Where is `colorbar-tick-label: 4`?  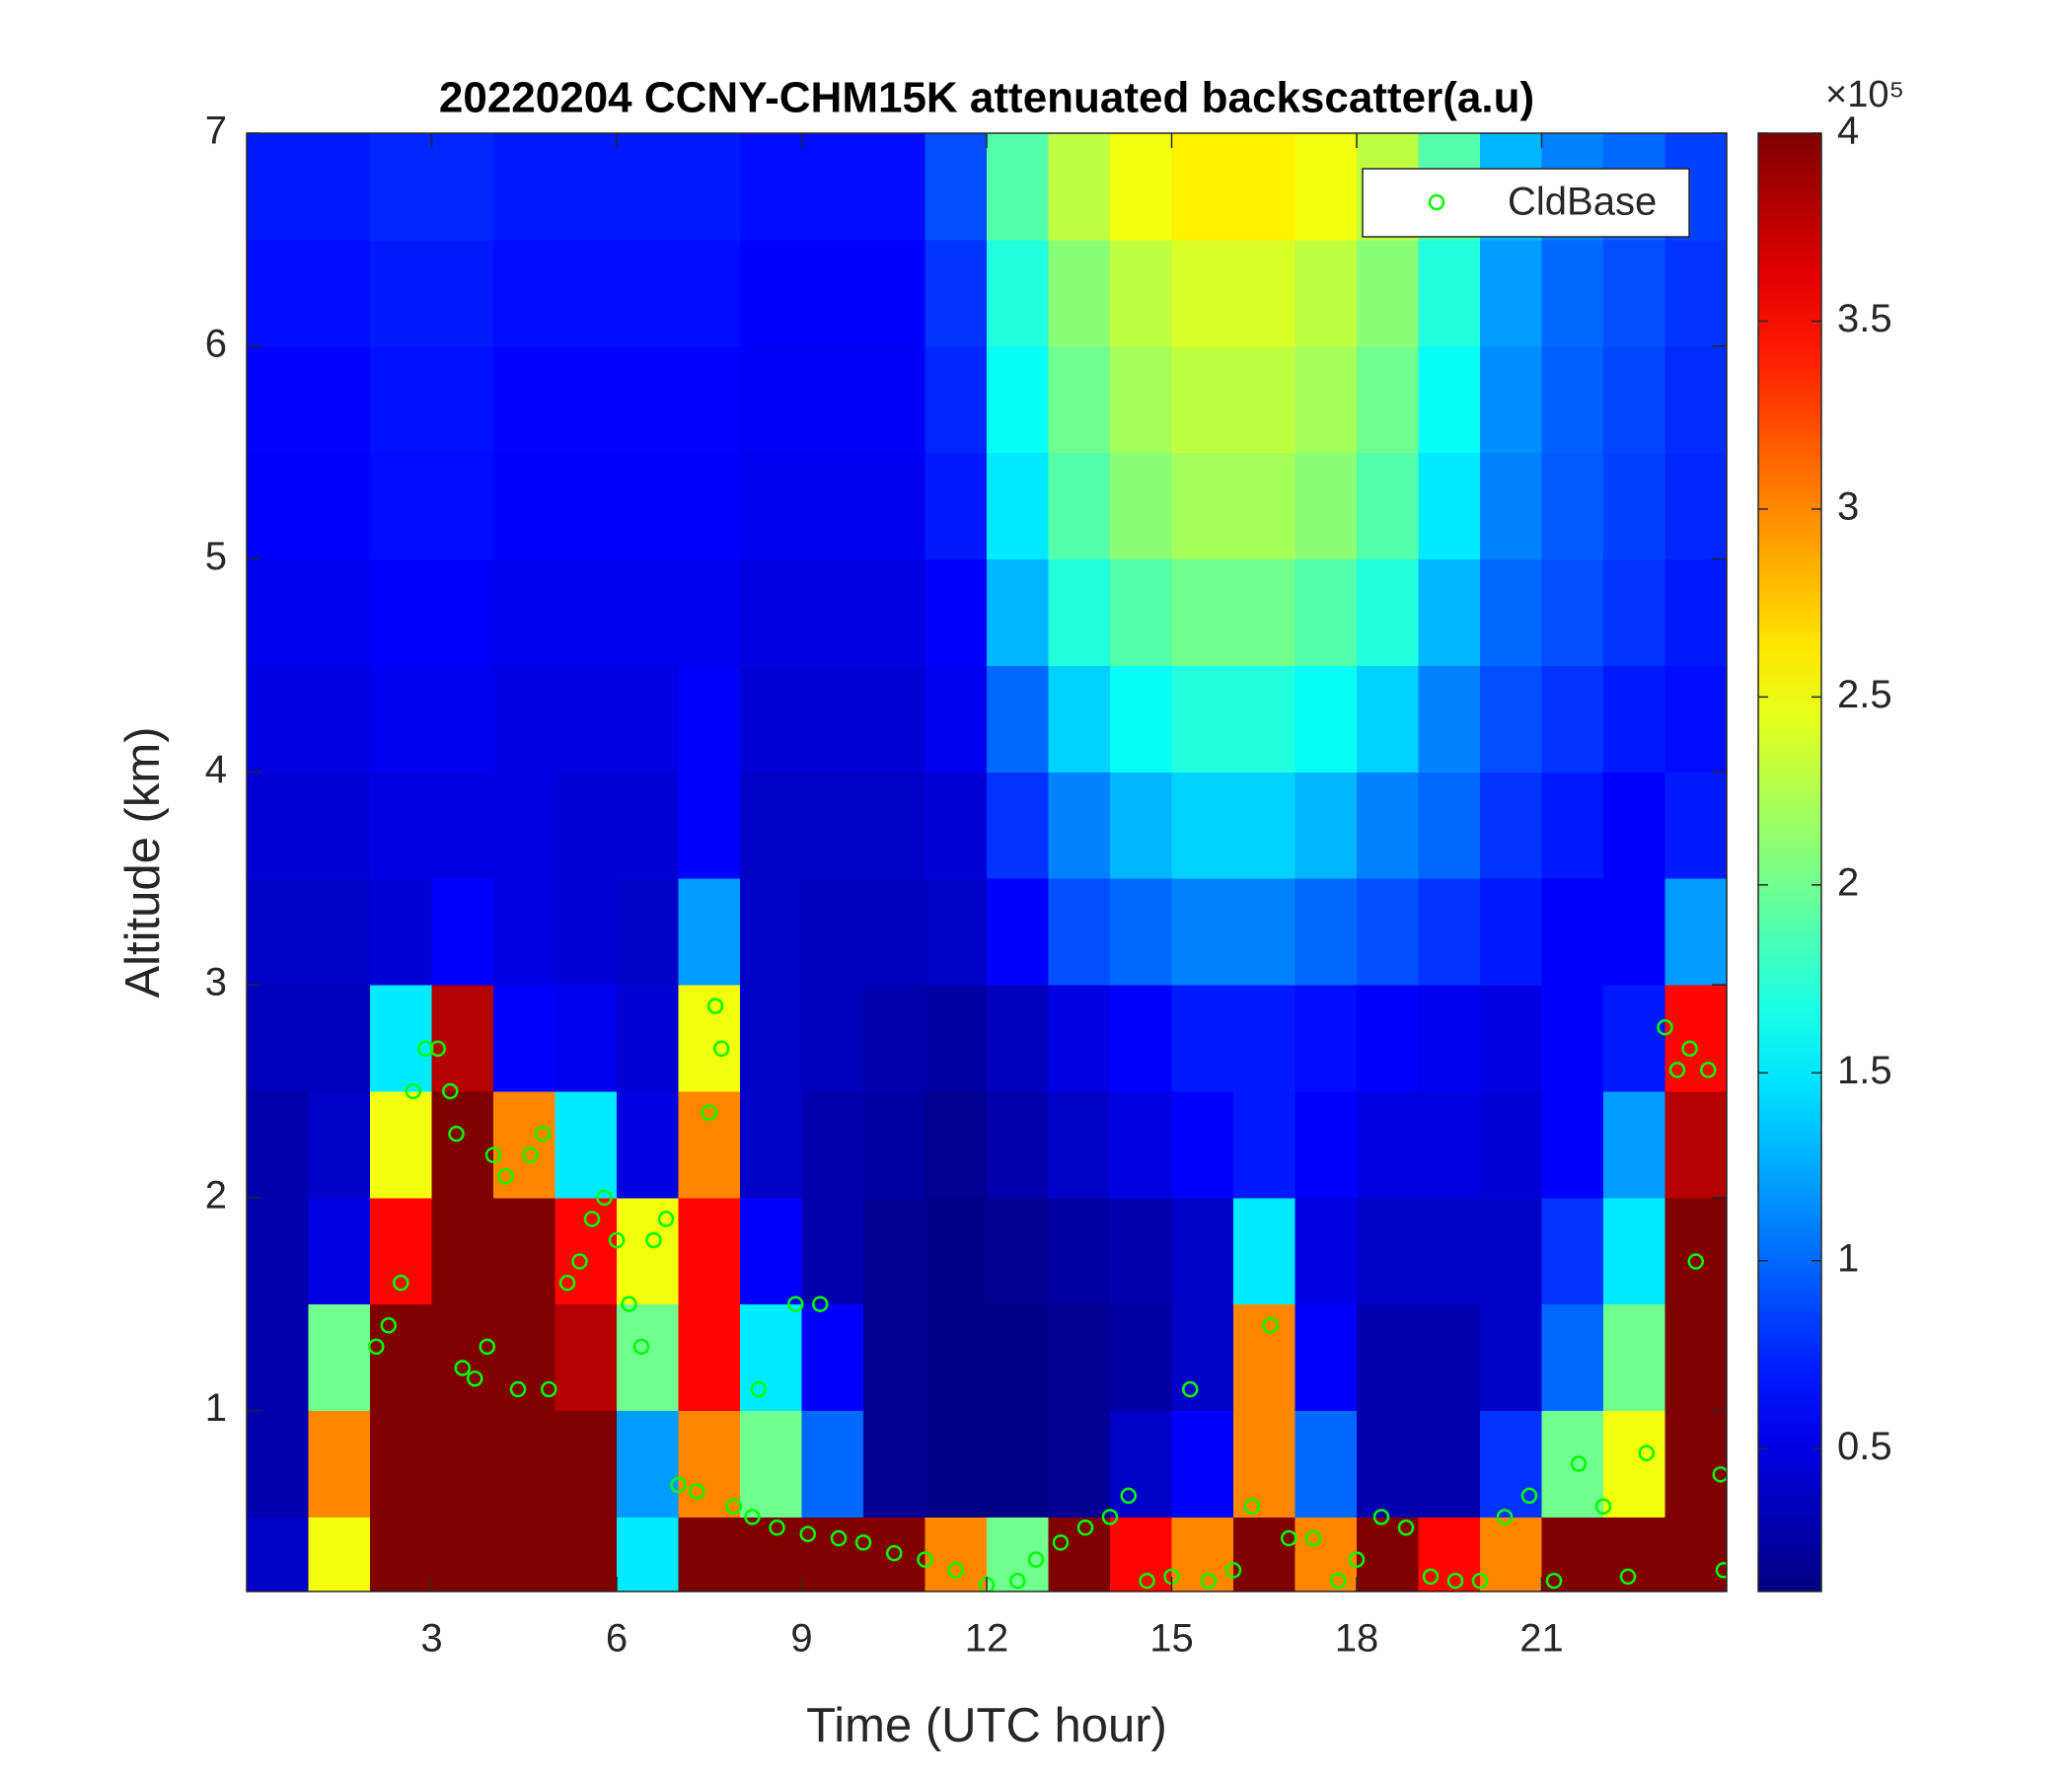
colorbar-tick-label: 4 is located at coordinates (1848, 131).